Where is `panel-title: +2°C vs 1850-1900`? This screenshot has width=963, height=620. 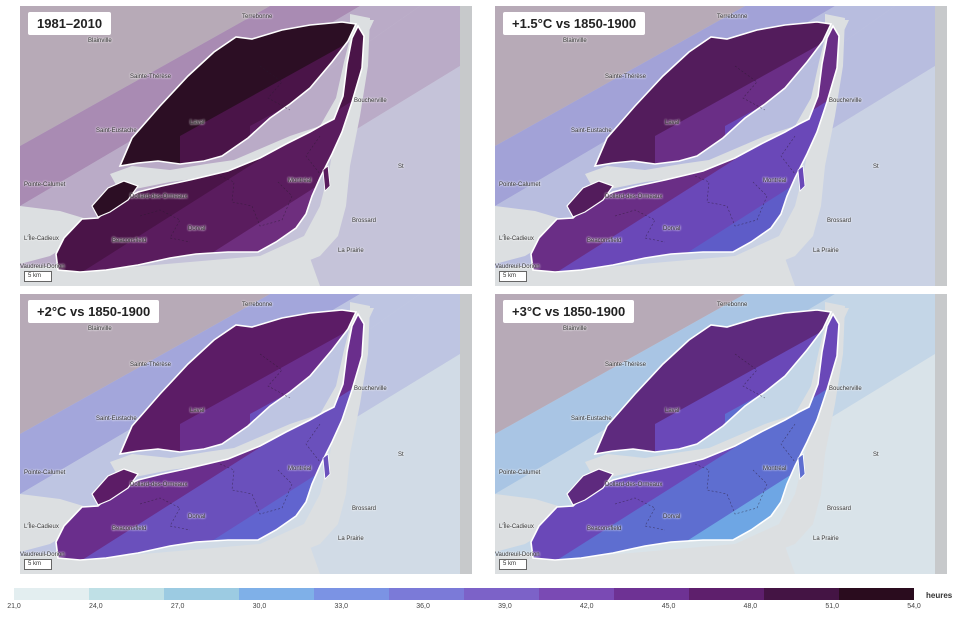
panel-title: +2°C vs 1850-1900 is located at coordinates (94, 311).